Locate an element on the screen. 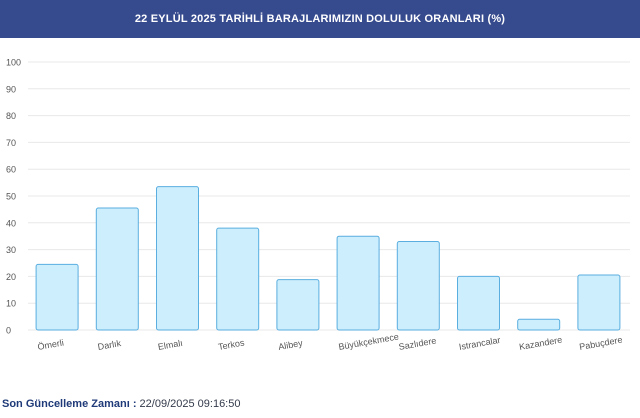 This screenshot has width=640, height=418. y-tick-label: 70 is located at coordinates (11, 143).